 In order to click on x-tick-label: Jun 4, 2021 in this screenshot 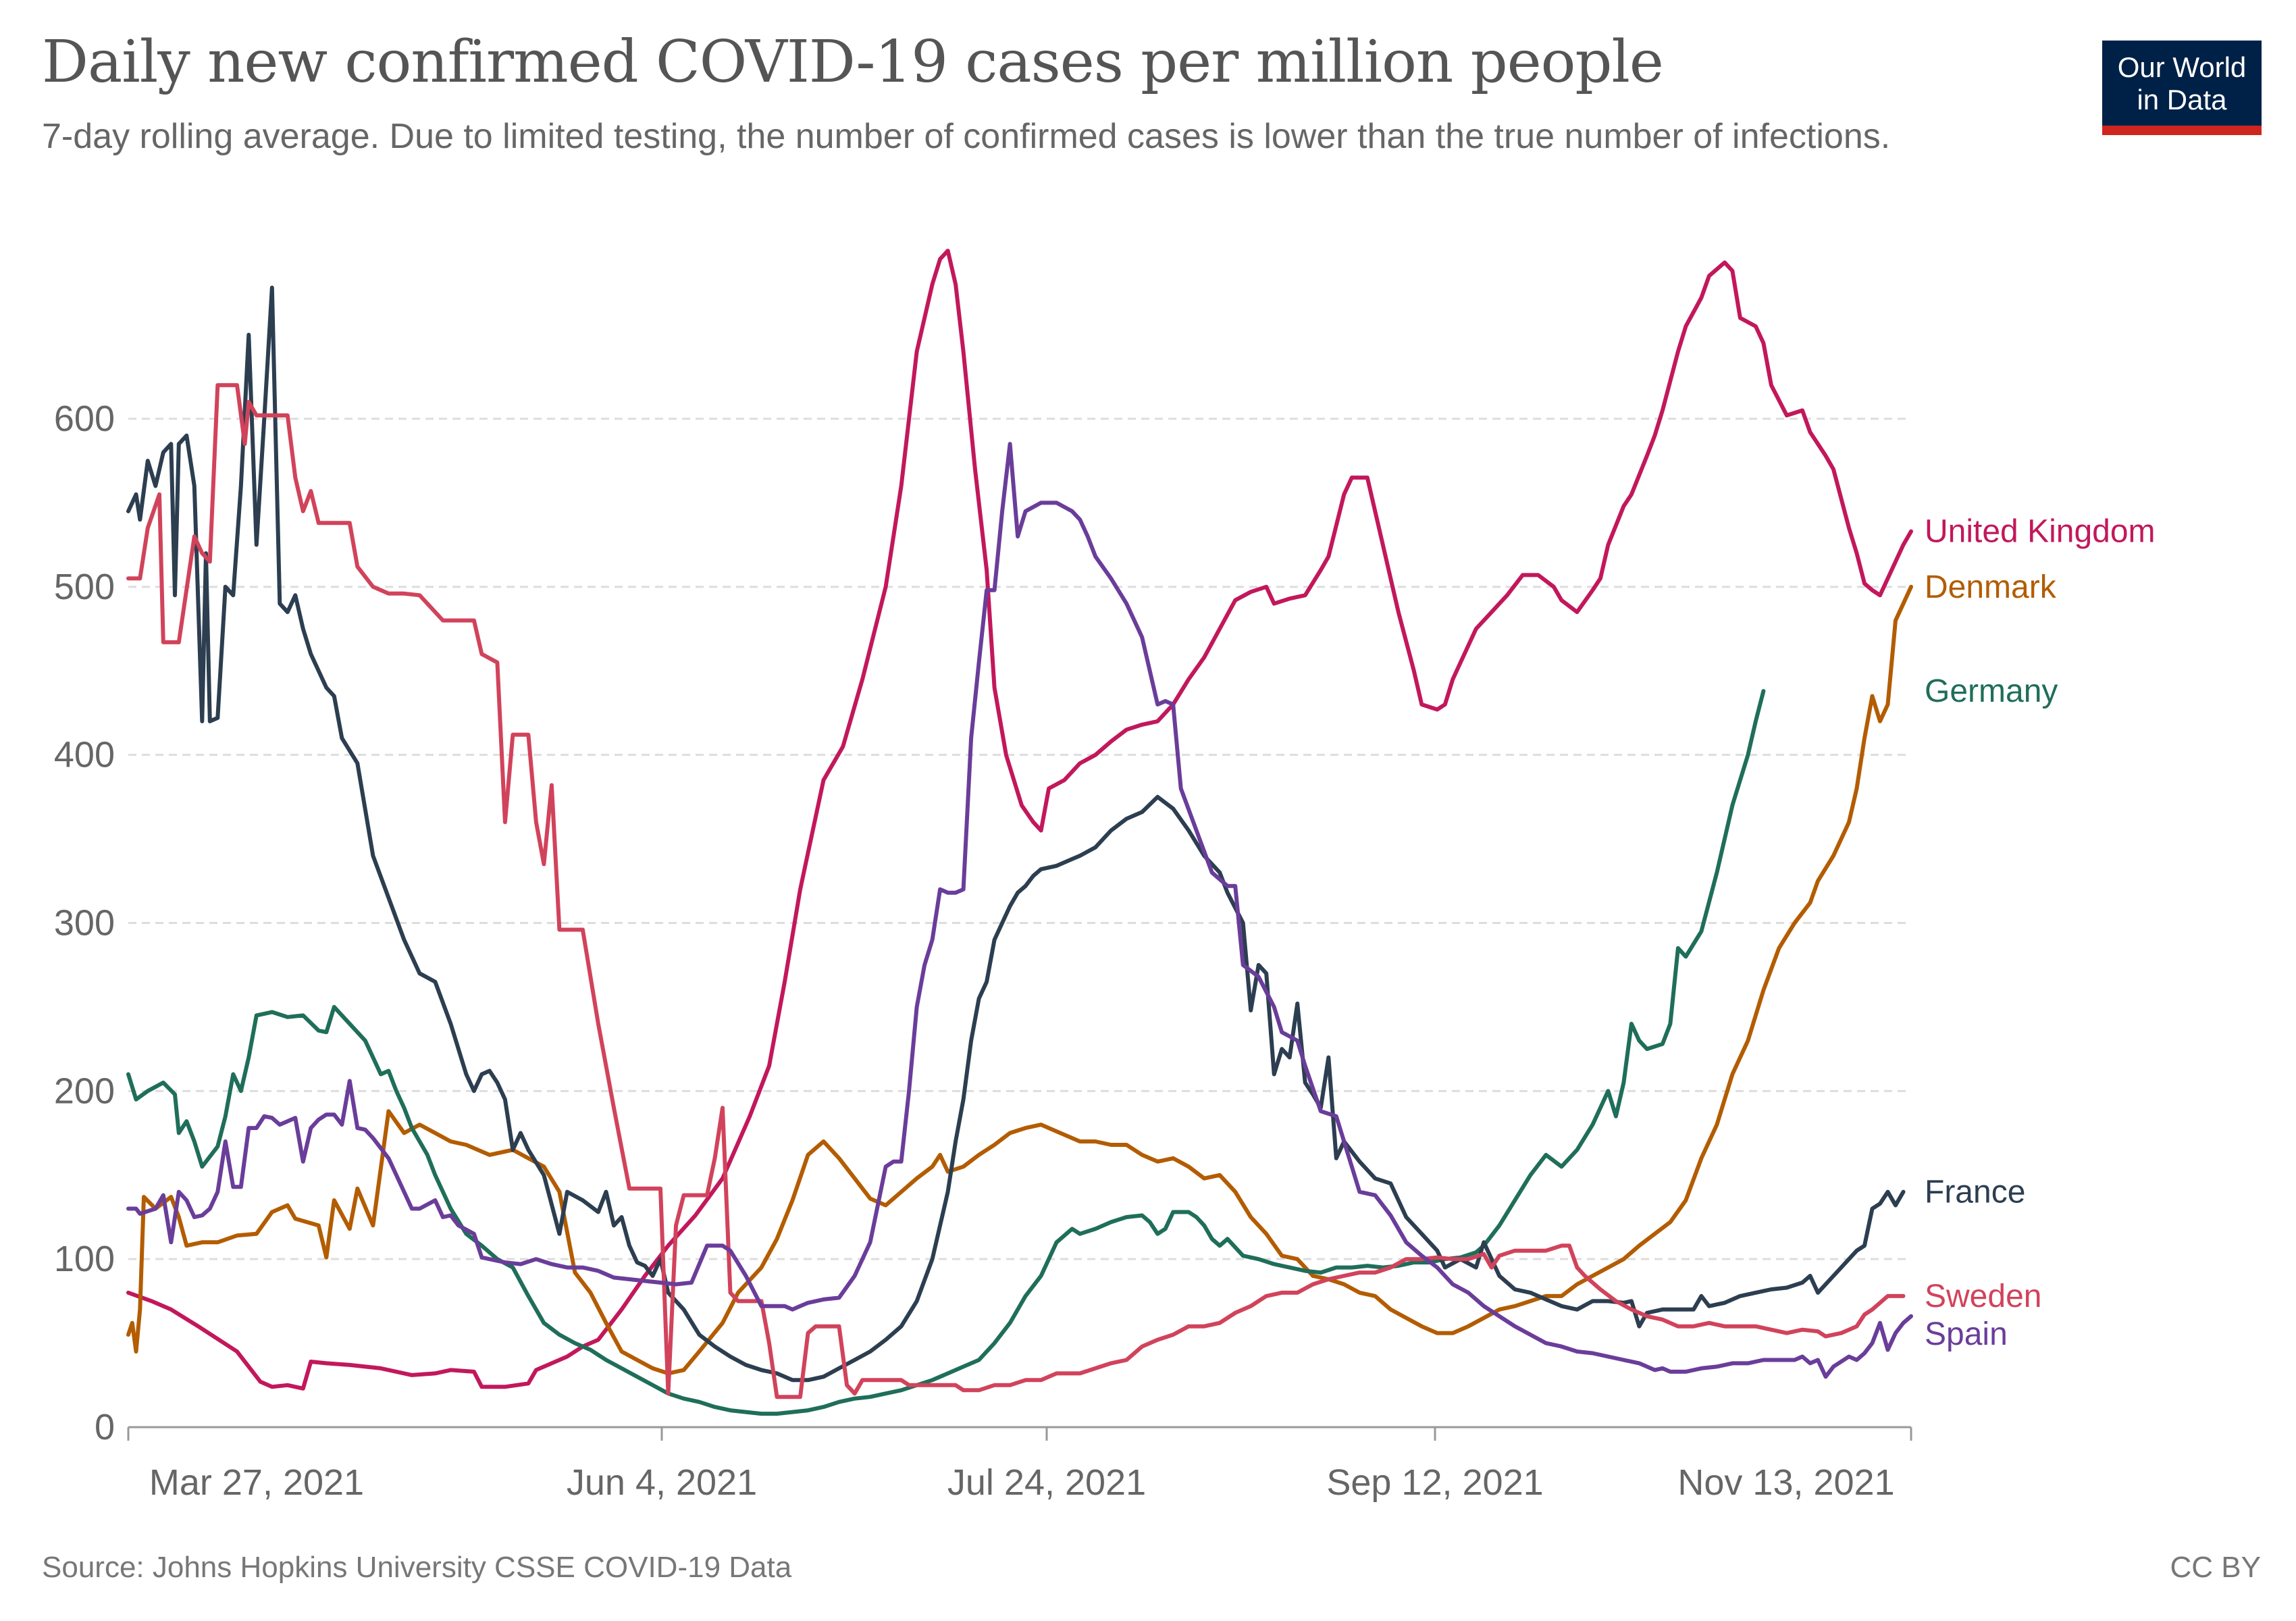, I will do `click(662, 1482)`.